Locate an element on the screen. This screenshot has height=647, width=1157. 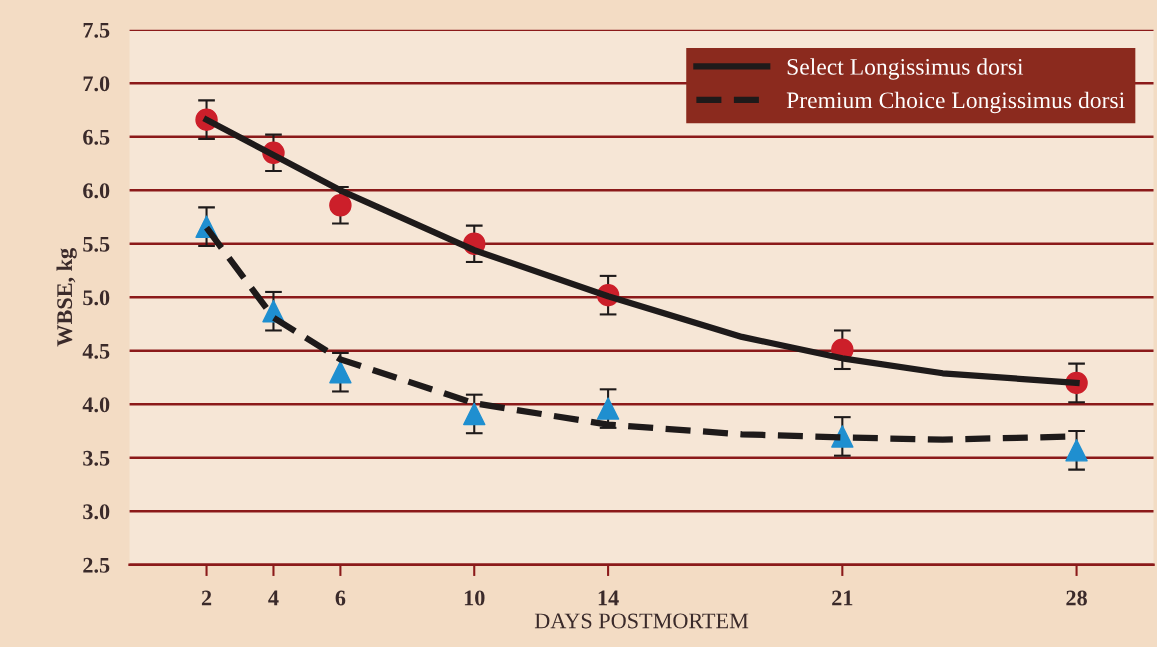
y-tick-label: 3.0 is located at coordinates (96, 512).